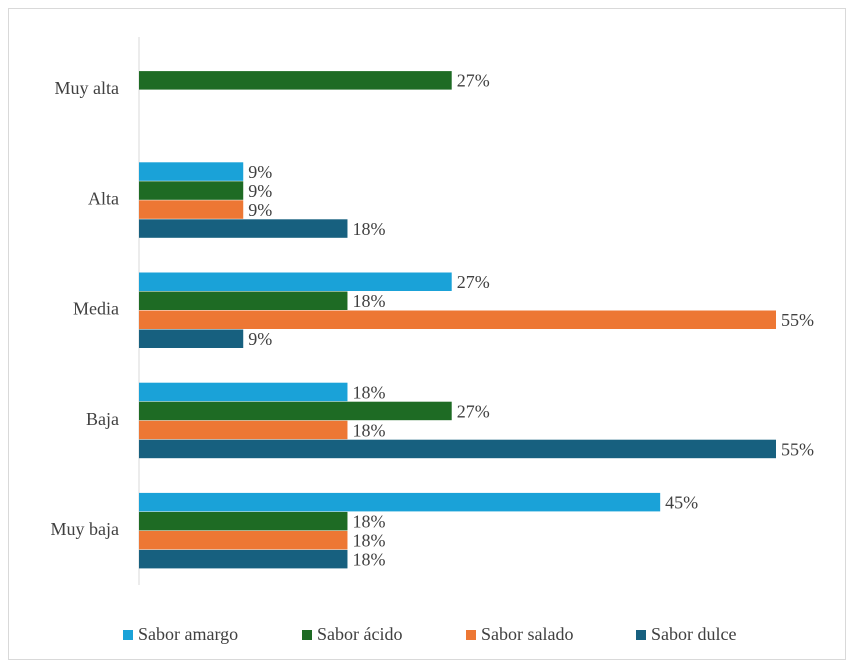 This screenshot has height=668, width=854. I want to click on y-tick-label: Alta, so click(103, 198).